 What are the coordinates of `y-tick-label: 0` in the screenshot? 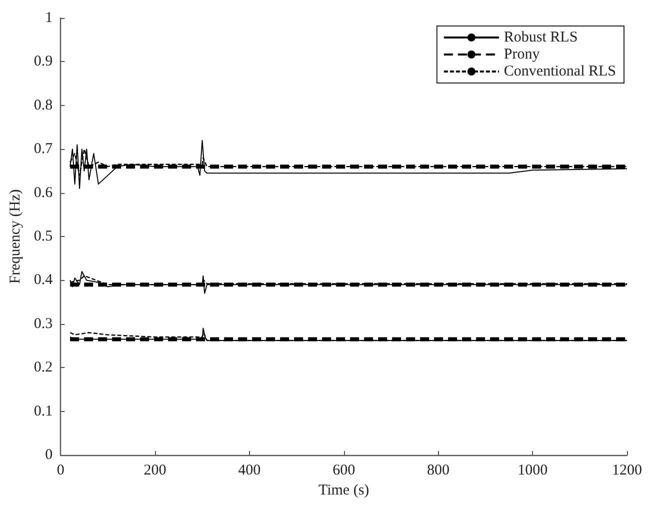 It's located at (49, 455).